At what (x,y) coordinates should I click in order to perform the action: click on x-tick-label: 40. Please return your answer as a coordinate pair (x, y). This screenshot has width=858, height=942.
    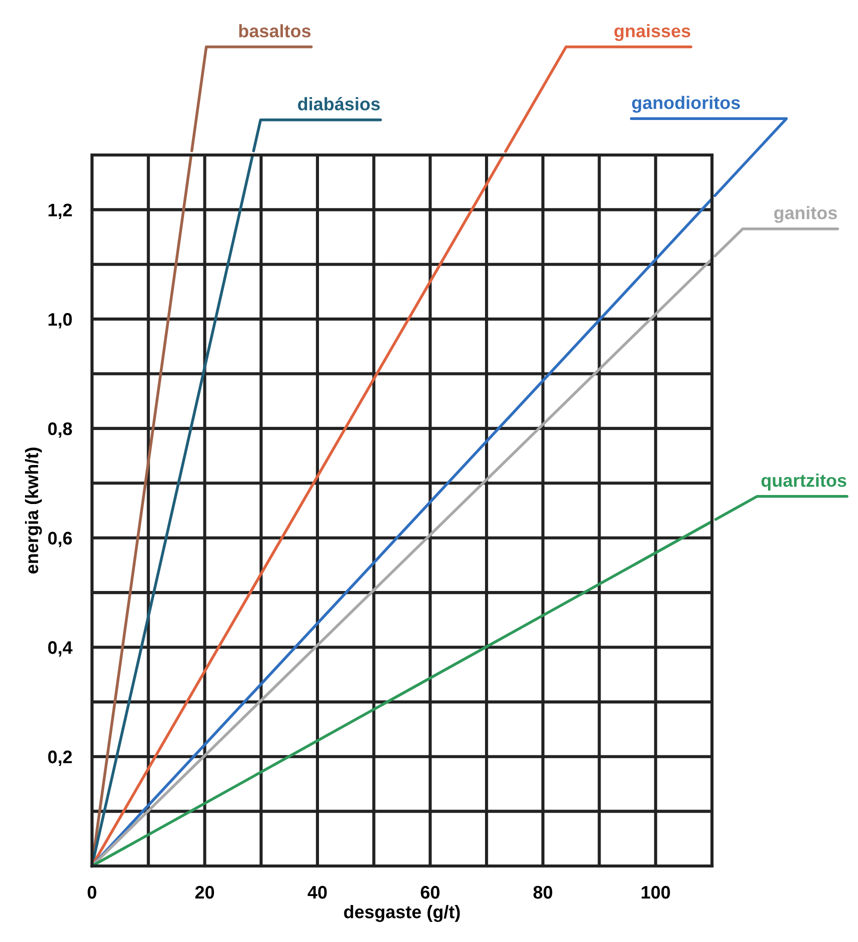
    Looking at the image, I should click on (317, 892).